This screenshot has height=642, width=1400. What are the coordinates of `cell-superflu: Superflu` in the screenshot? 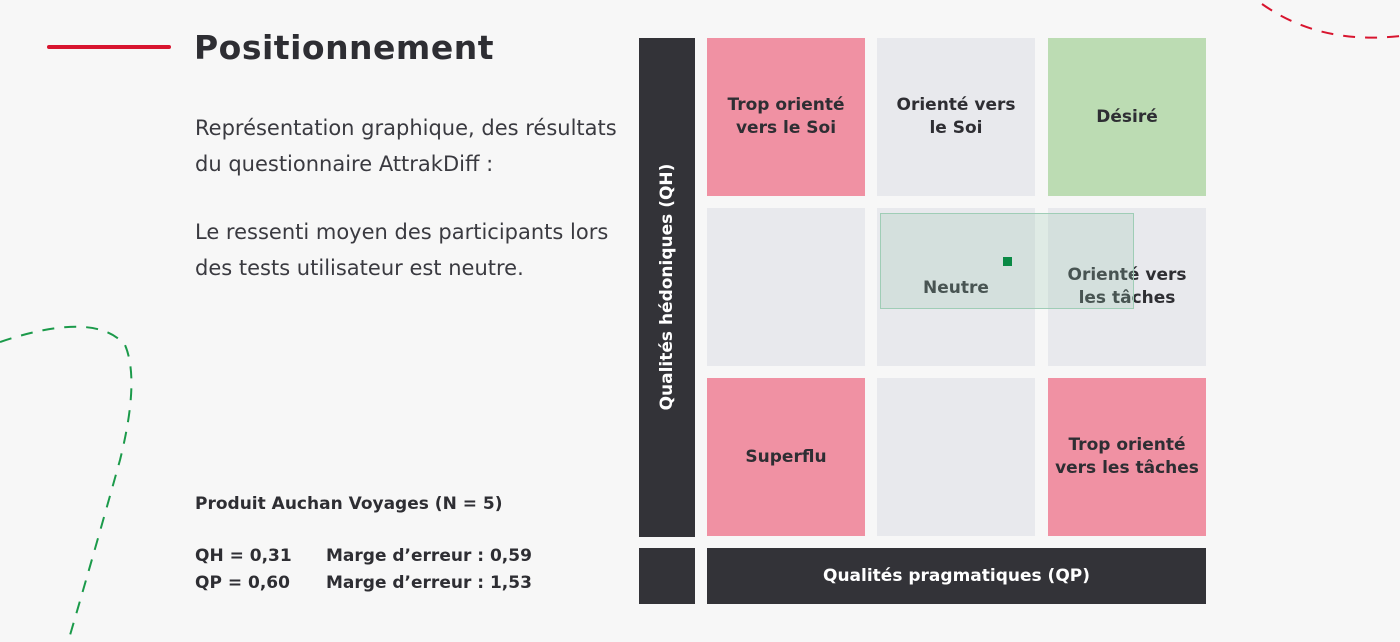 It's located at (786, 457).